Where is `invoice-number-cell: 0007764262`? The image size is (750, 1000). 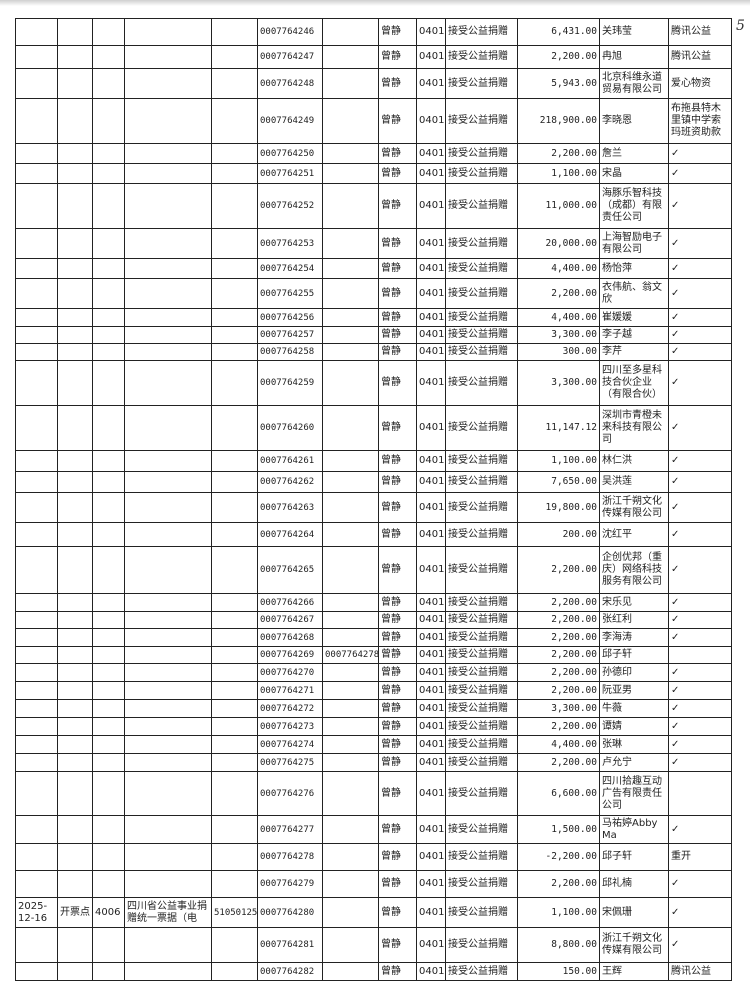 invoice-number-cell: 0007764262 is located at coordinates (290, 482).